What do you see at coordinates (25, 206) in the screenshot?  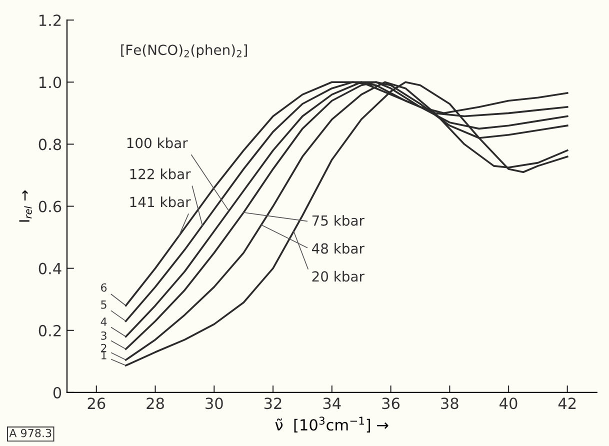 I see `y-axis-title: I$_{rel}$ →` at bounding box center [25, 206].